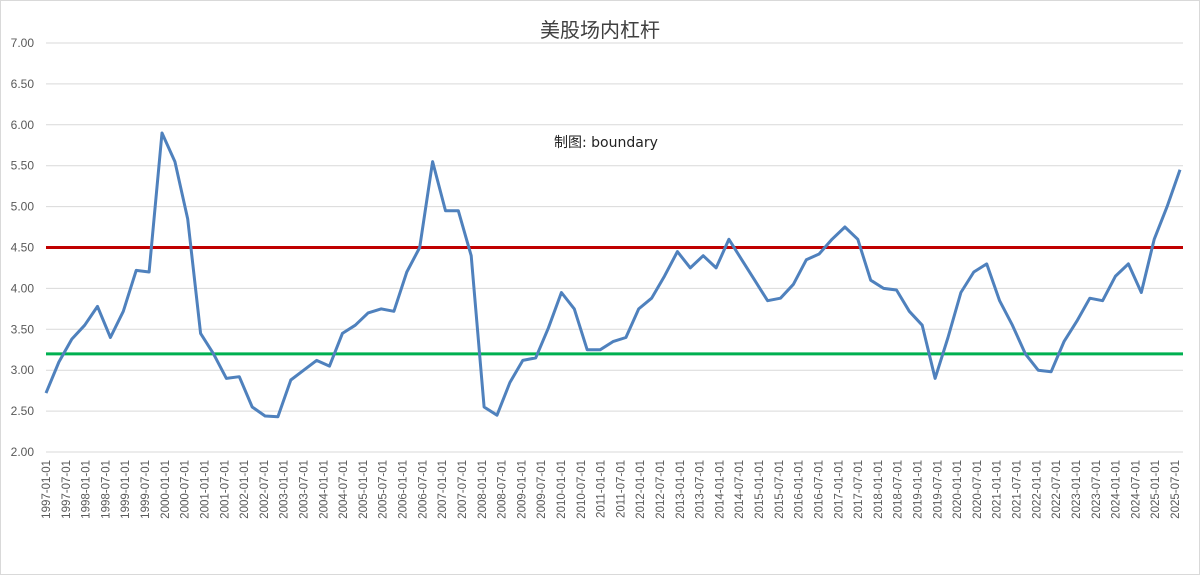 This screenshot has height=575, width=1200. What do you see at coordinates (404, 489) in the screenshot?
I see `x-tick-label: 2006-01-01` at bounding box center [404, 489].